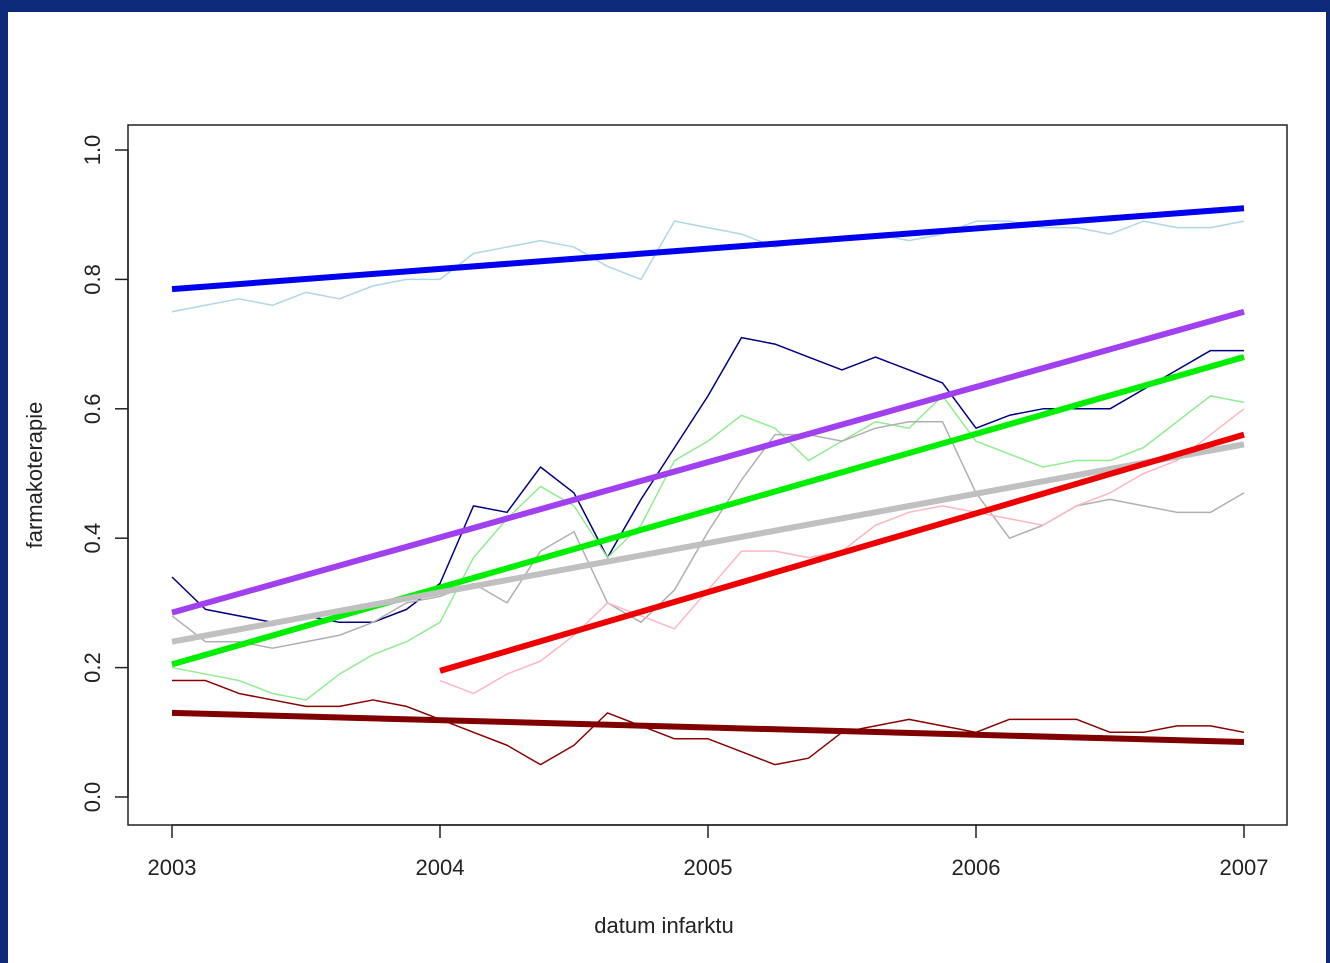  Describe the element at coordinates (92, 150) in the screenshot. I see `y-tick-label: 1.0` at that location.